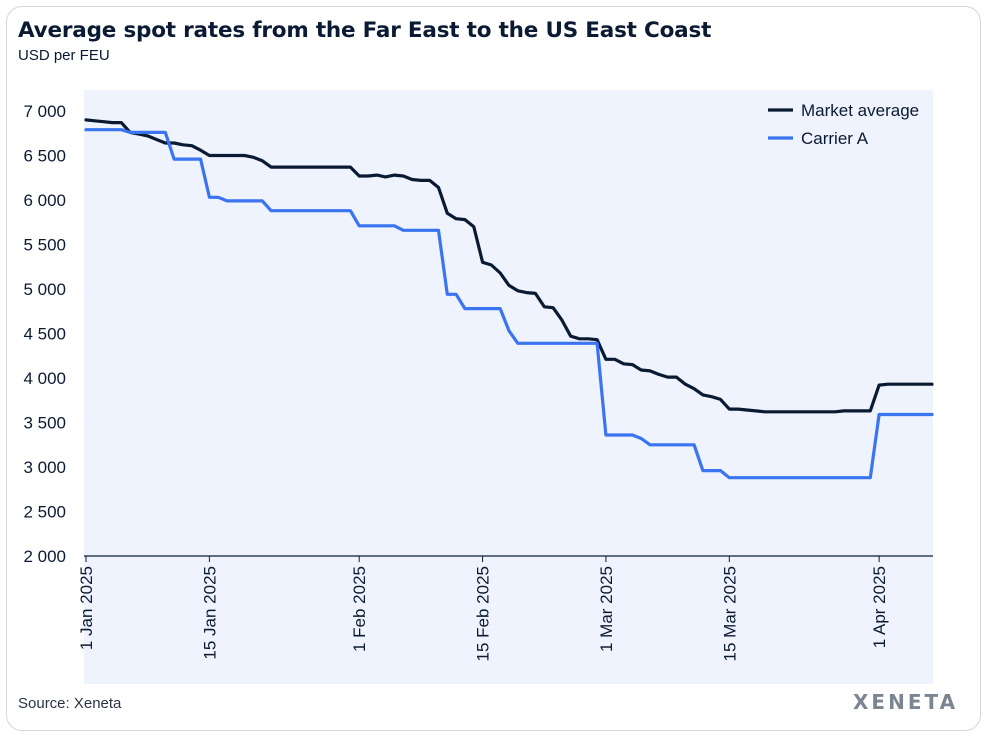 Image resolution: width=989 pixels, height=739 pixels. Describe the element at coordinates (843, 124) in the screenshot. I see `legend: Market average Carrier A` at that location.